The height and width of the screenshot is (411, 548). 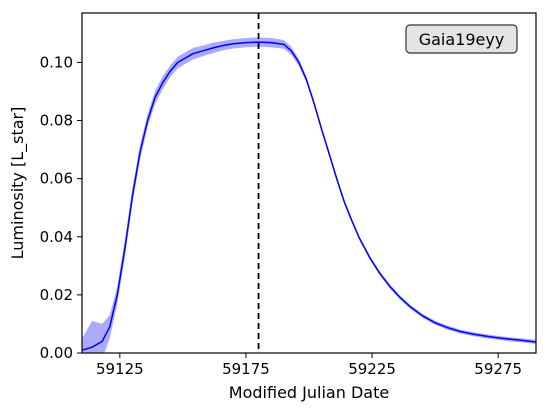 I want to click on x-tick-label: 59225, so click(x=372, y=369).